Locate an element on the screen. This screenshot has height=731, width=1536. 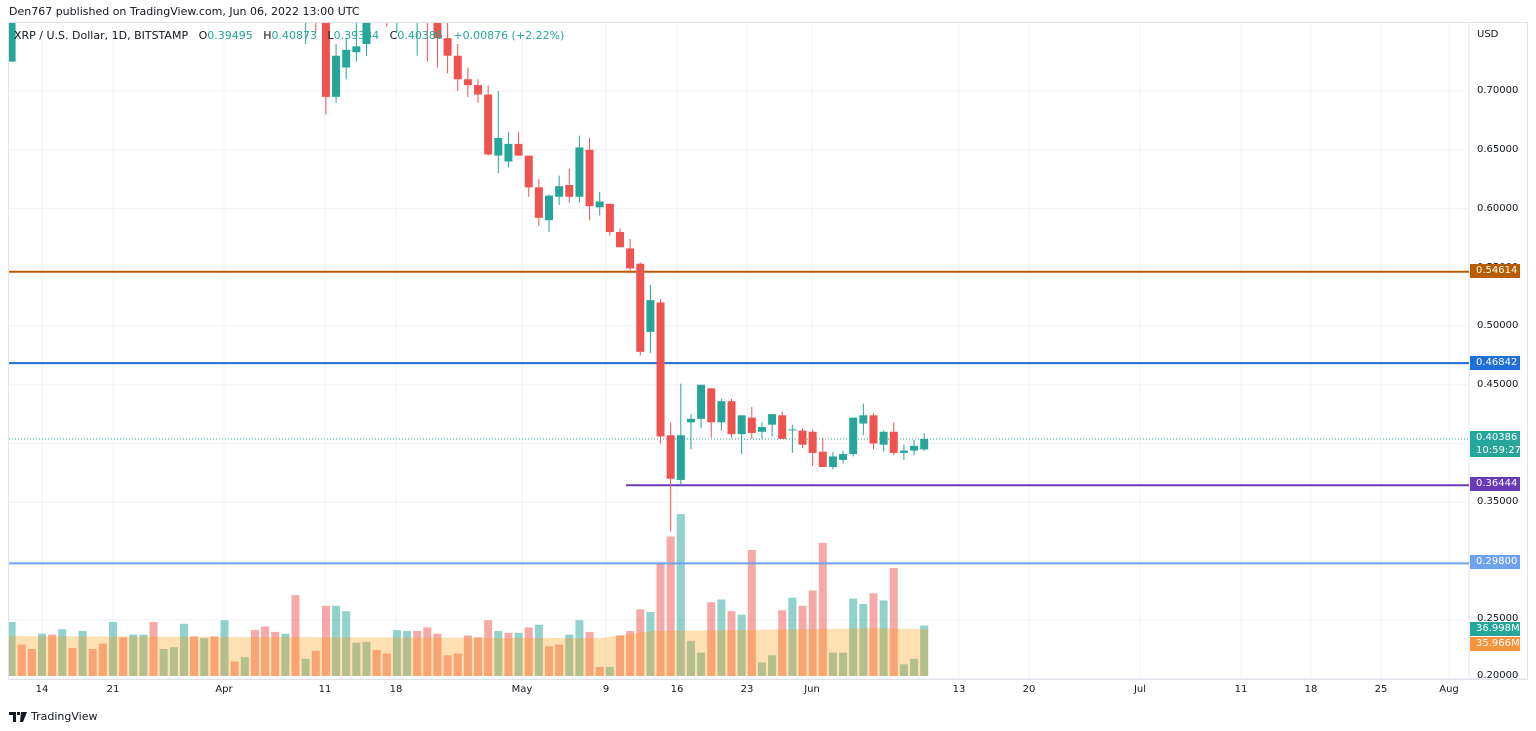
tradingview-logo-icon is located at coordinates (18, 716).